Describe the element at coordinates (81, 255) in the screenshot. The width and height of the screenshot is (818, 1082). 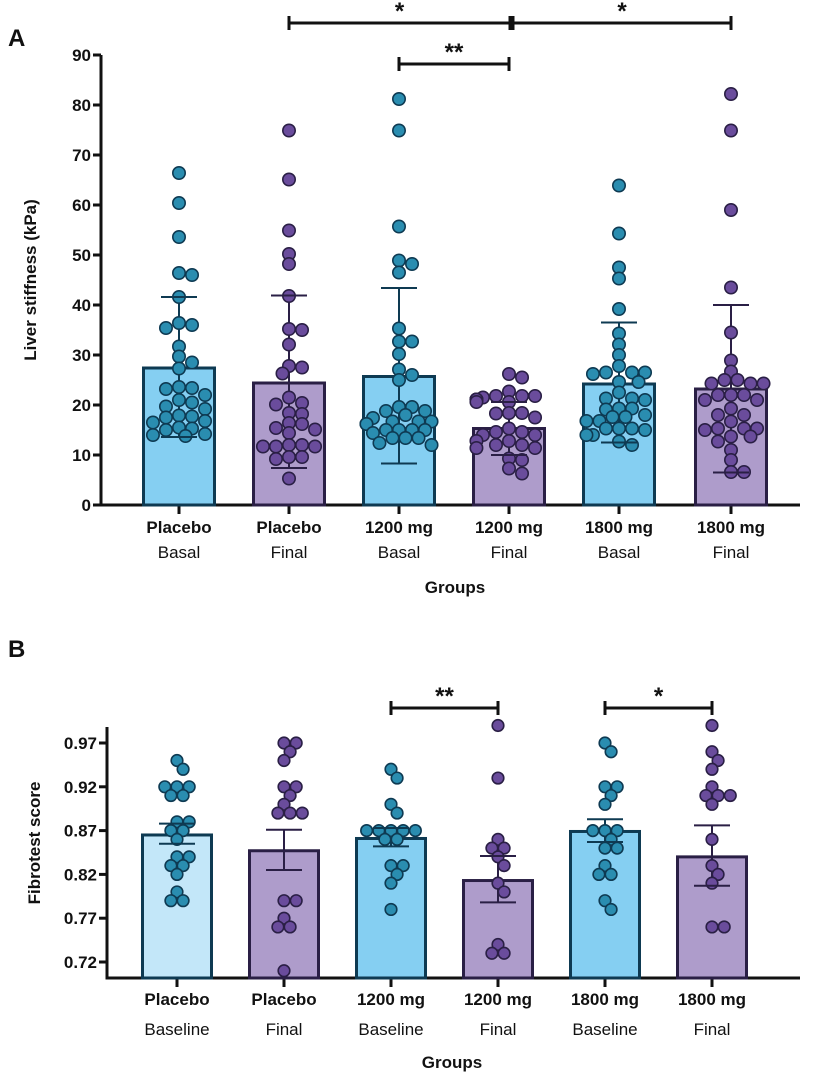
I see `y-tick-label: 50` at that location.